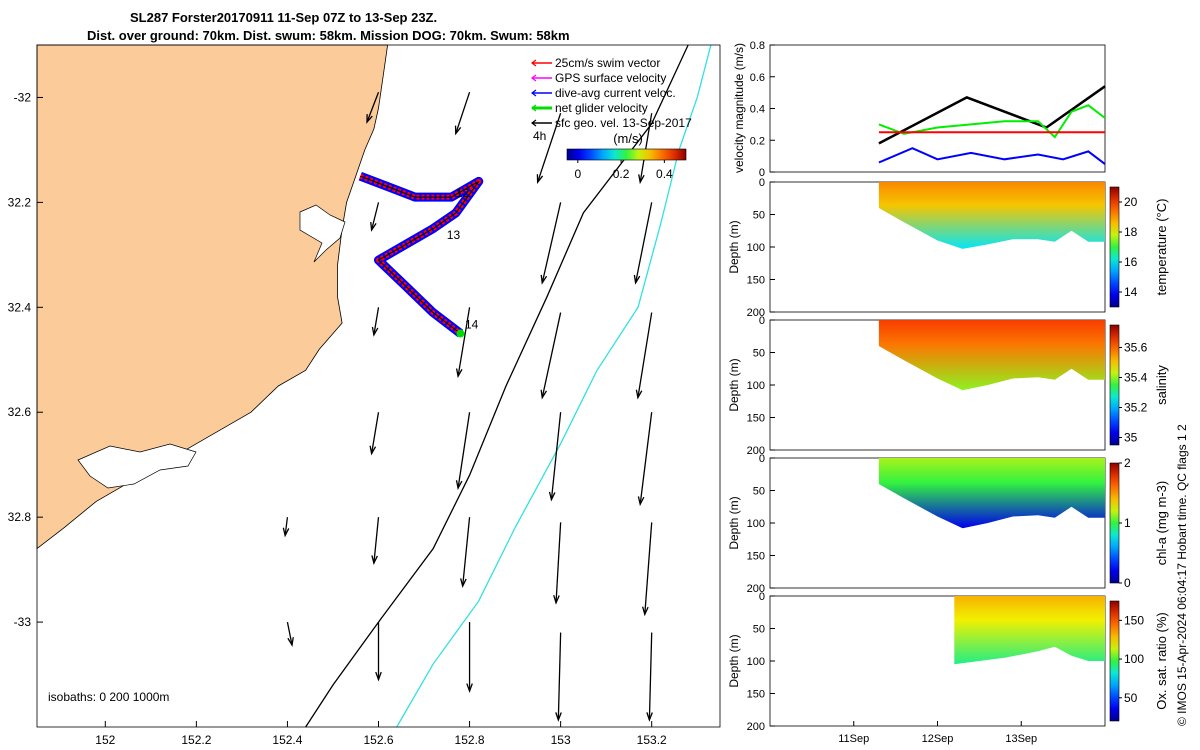 This screenshot has height=750, width=1200. Describe the element at coordinates (739, 108) in the screenshot. I see `velocity-ylabel: velocity magnitude (m/s)` at that location.